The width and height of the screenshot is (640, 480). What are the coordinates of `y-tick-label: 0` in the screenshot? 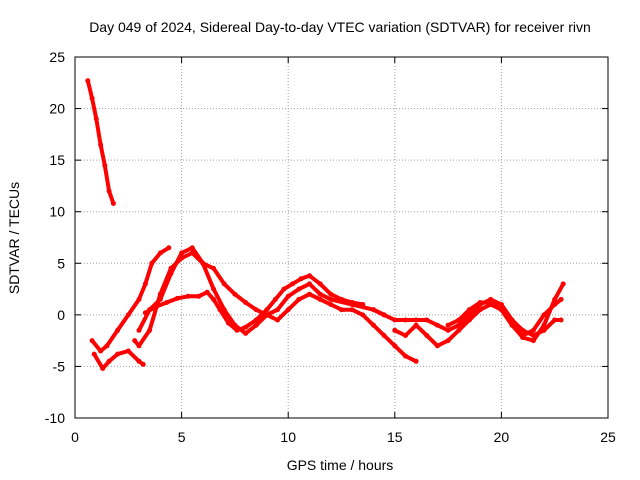 It's located at (61, 315).